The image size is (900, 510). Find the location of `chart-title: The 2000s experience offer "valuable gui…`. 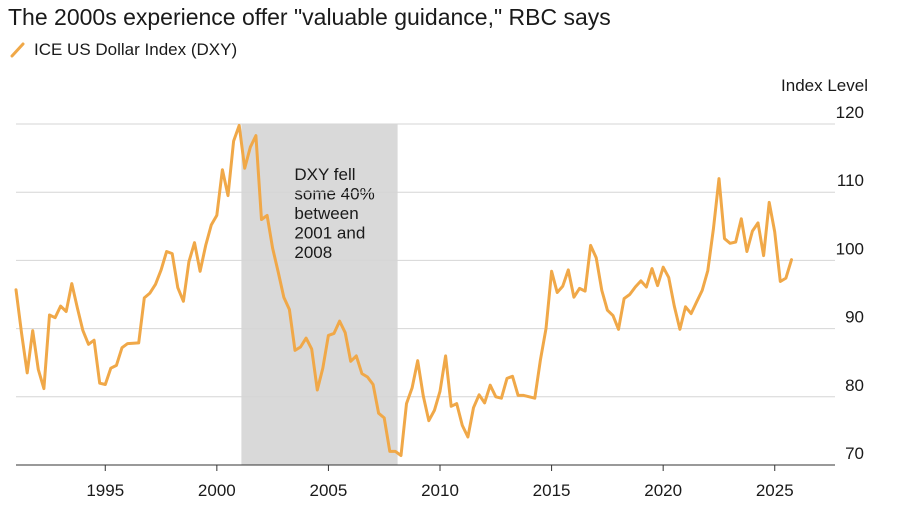

chart-title: The 2000s experience offer "valuable gui… is located at coordinates (309, 17).